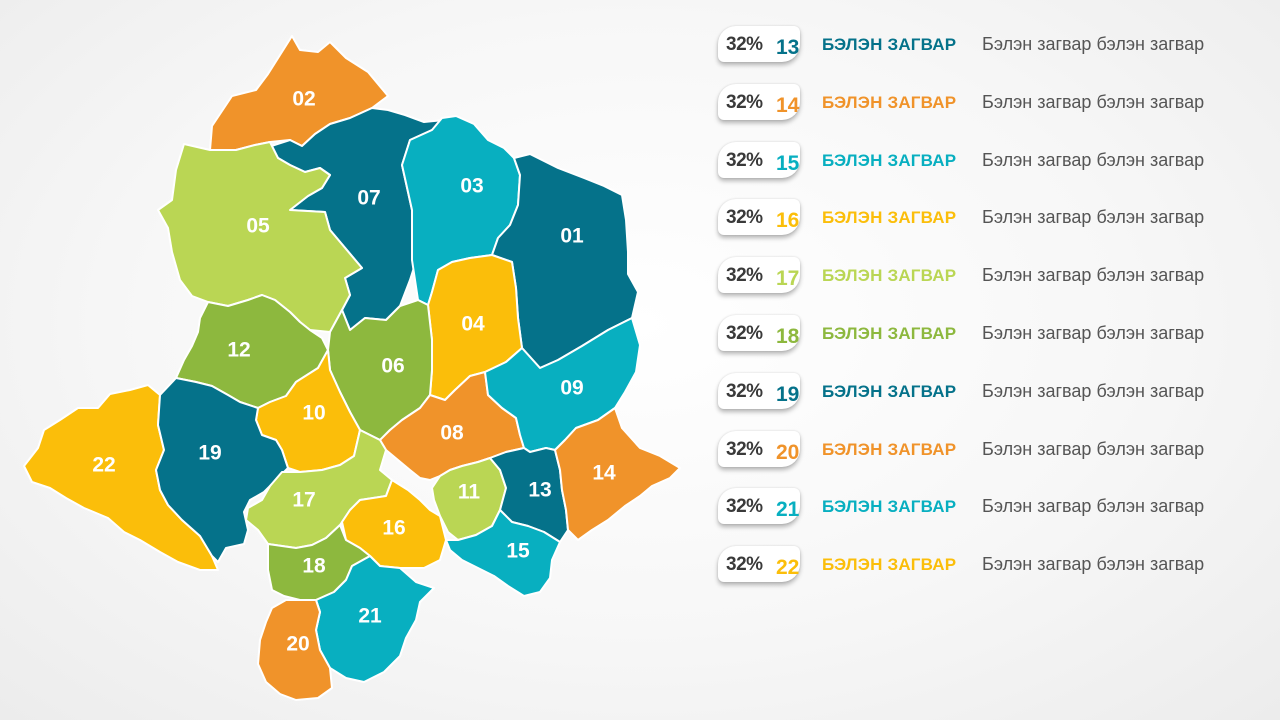  I want to click on region-label-10: 10, so click(313, 413).